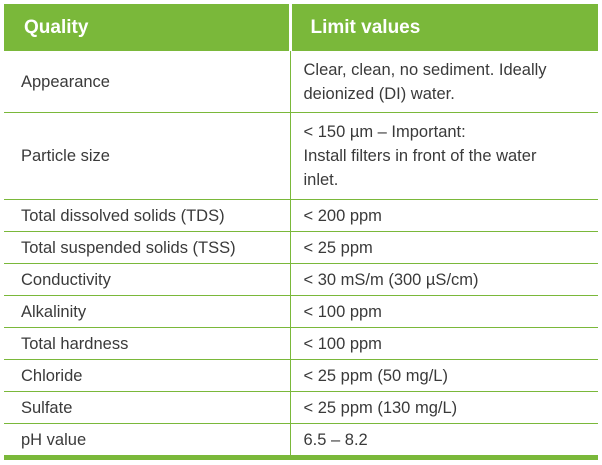 This screenshot has height=465, width=602. What do you see at coordinates (444, 27) in the screenshot?
I see `header-limit-values: Limit values` at bounding box center [444, 27].